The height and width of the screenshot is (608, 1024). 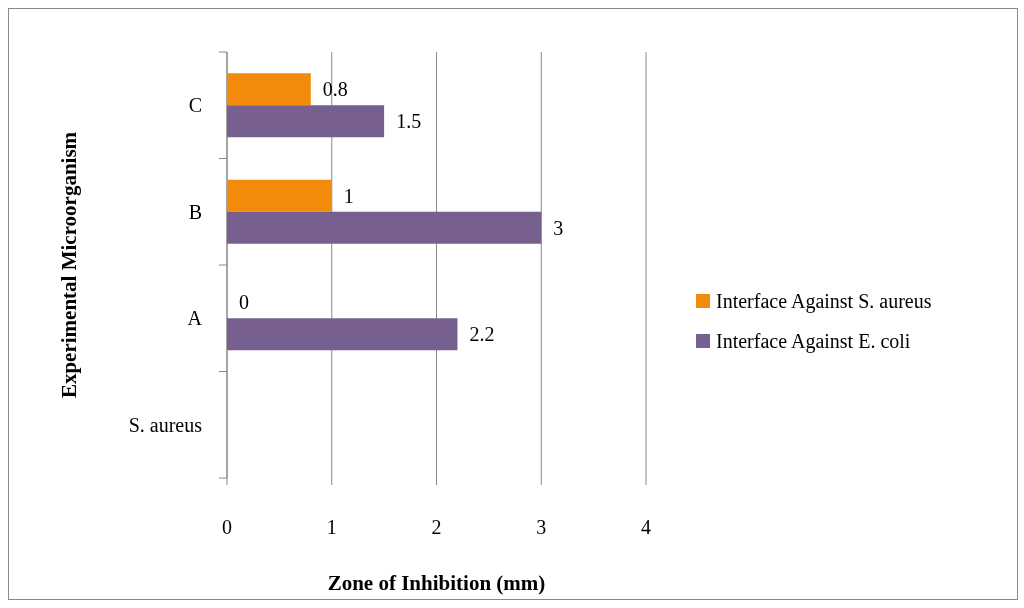 What do you see at coordinates (813, 341) in the screenshot?
I see `legend-label: Interface Against E. coli` at bounding box center [813, 341].